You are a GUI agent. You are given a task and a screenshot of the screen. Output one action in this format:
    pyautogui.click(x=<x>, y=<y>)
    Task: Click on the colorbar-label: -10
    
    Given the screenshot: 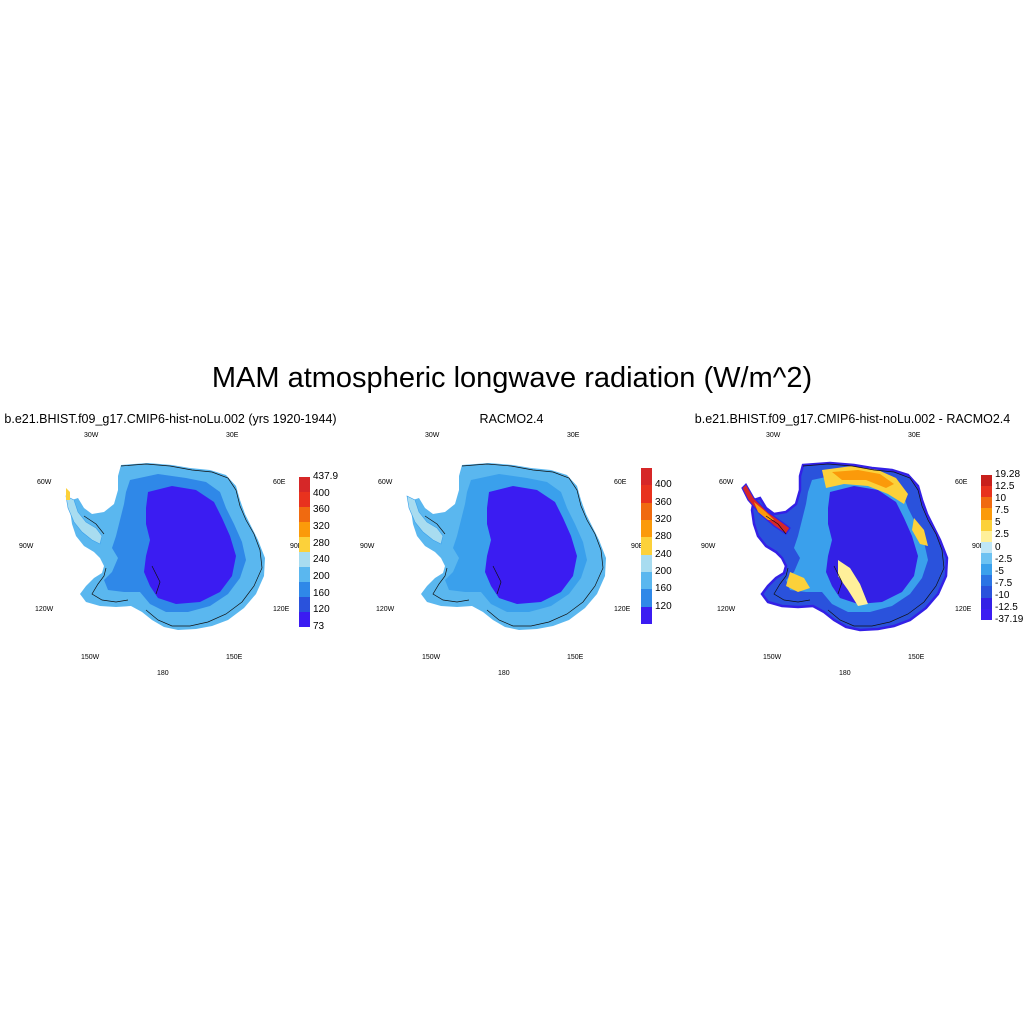 What is the action you would take?
    pyautogui.click(x=1002, y=595)
    